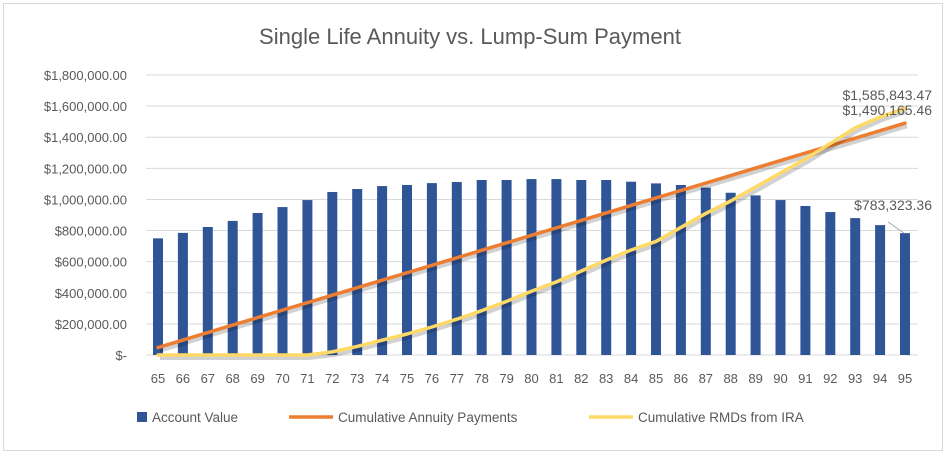 The height and width of the screenshot is (459, 951). What do you see at coordinates (830, 378) in the screenshot?
I see `x-tick-label: 92` at bounding box center [830, 378].